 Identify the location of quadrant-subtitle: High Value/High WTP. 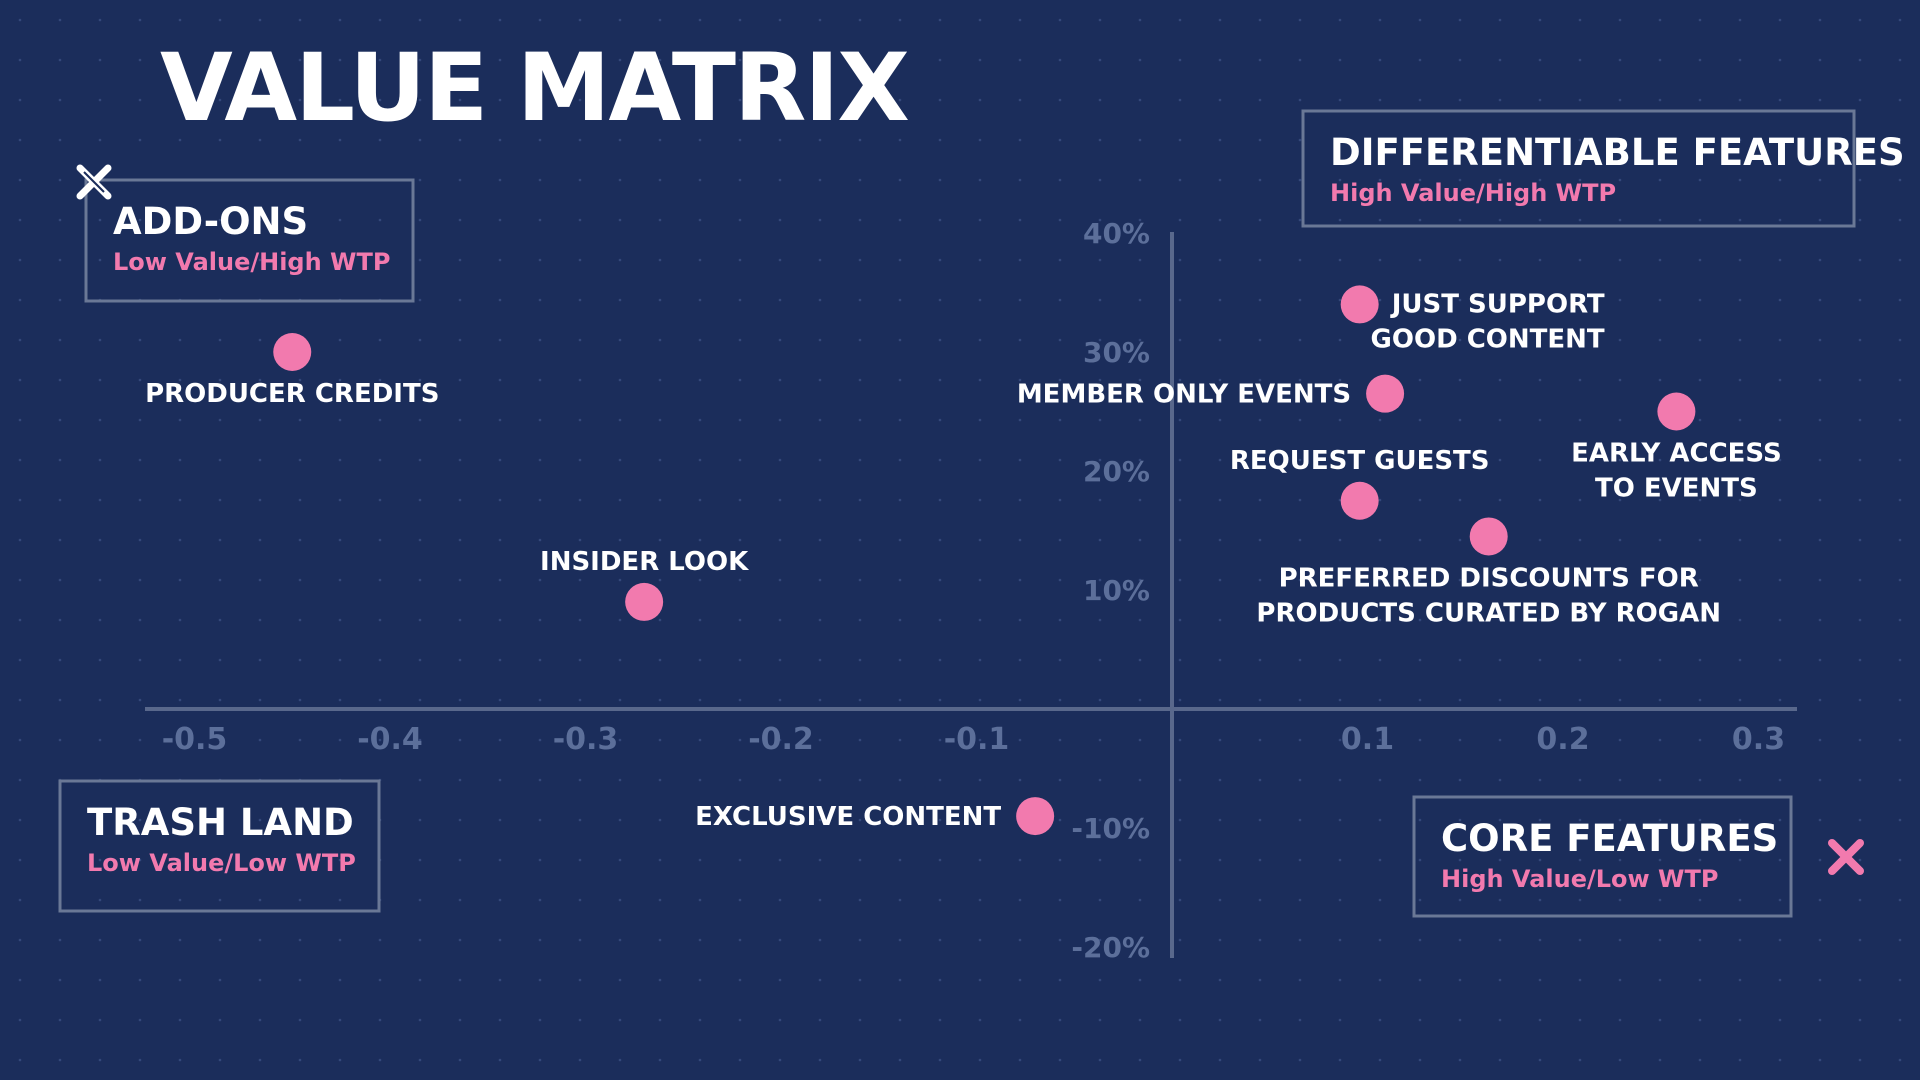
(1473, 193).